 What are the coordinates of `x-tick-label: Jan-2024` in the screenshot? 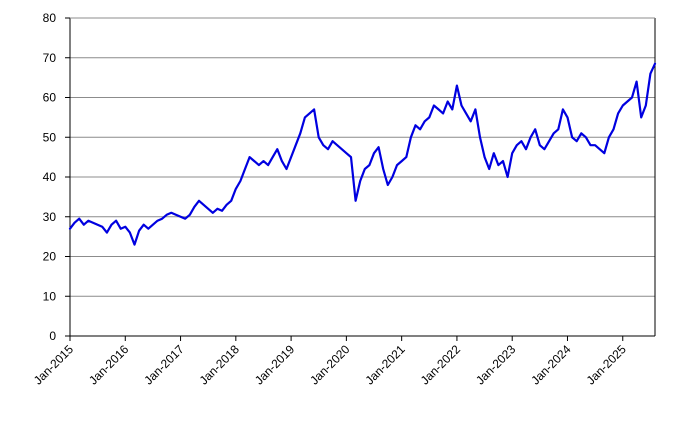 It's located at (551, 365).